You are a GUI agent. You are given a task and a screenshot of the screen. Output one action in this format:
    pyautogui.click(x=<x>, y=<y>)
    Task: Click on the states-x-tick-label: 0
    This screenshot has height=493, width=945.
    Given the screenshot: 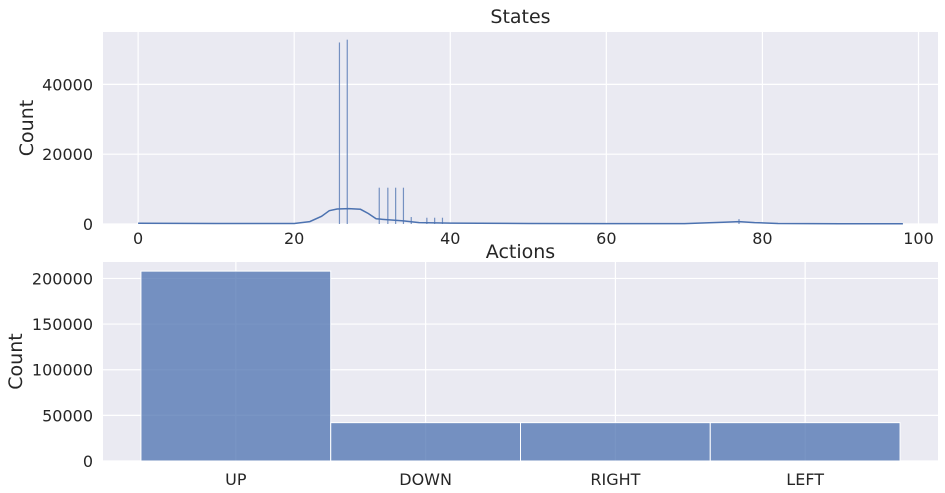 What is the action you would take?
    pyautogui.click(x=138, y=238)
    